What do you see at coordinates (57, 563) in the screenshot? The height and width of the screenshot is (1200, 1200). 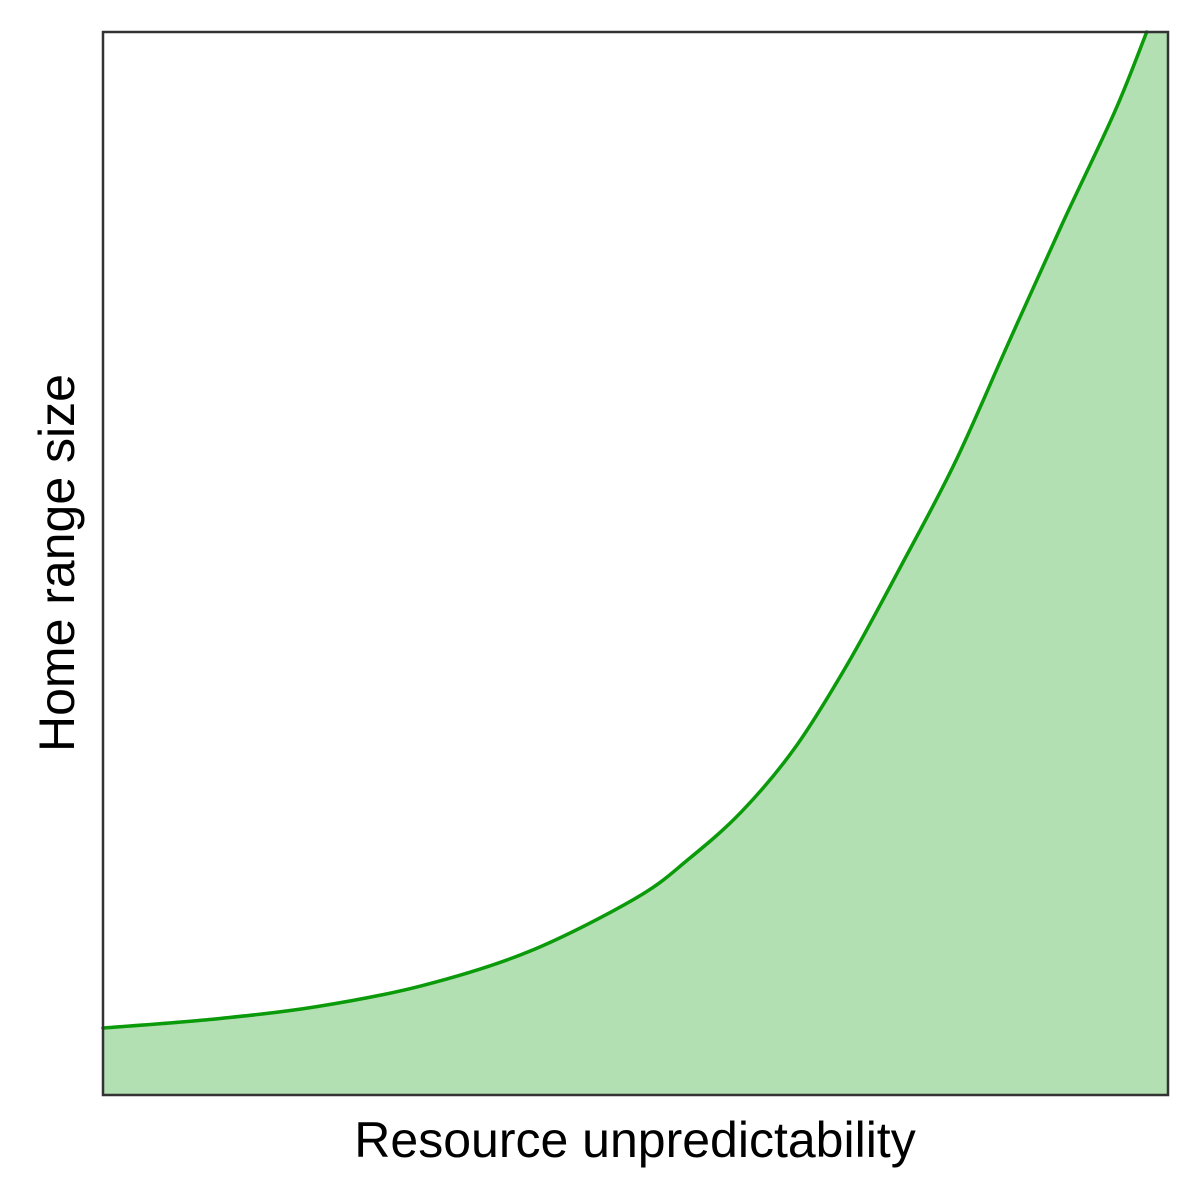 I see `y-axis-title: Home range size` at bounding box center [57, 563].